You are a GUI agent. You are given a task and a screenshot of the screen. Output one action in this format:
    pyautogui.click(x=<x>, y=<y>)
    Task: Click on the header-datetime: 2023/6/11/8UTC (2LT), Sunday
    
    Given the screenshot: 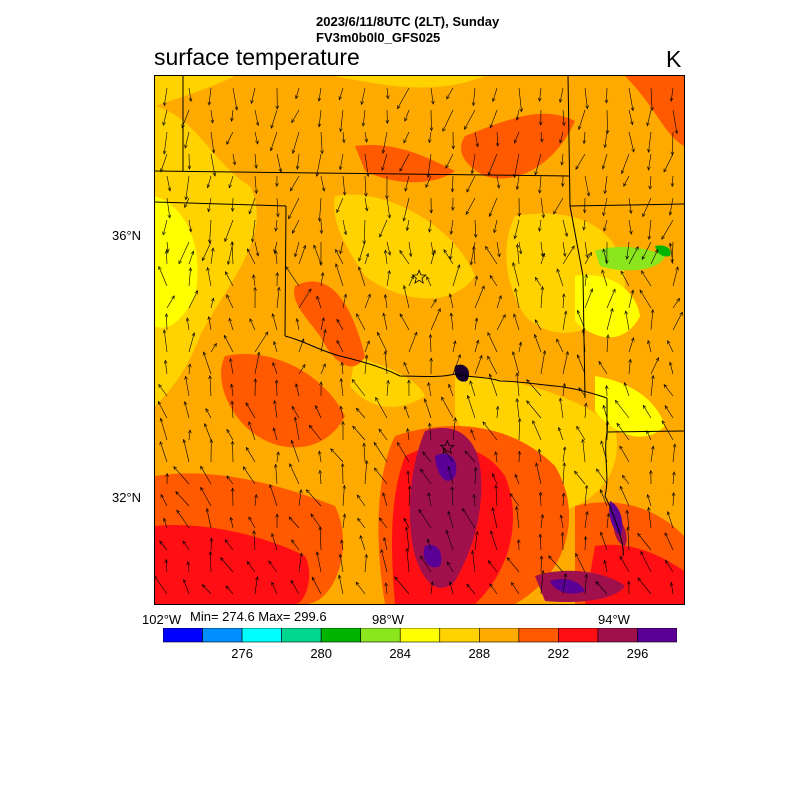 What is the action you would take?
    pyautogui.click(x=408, y=21)
    